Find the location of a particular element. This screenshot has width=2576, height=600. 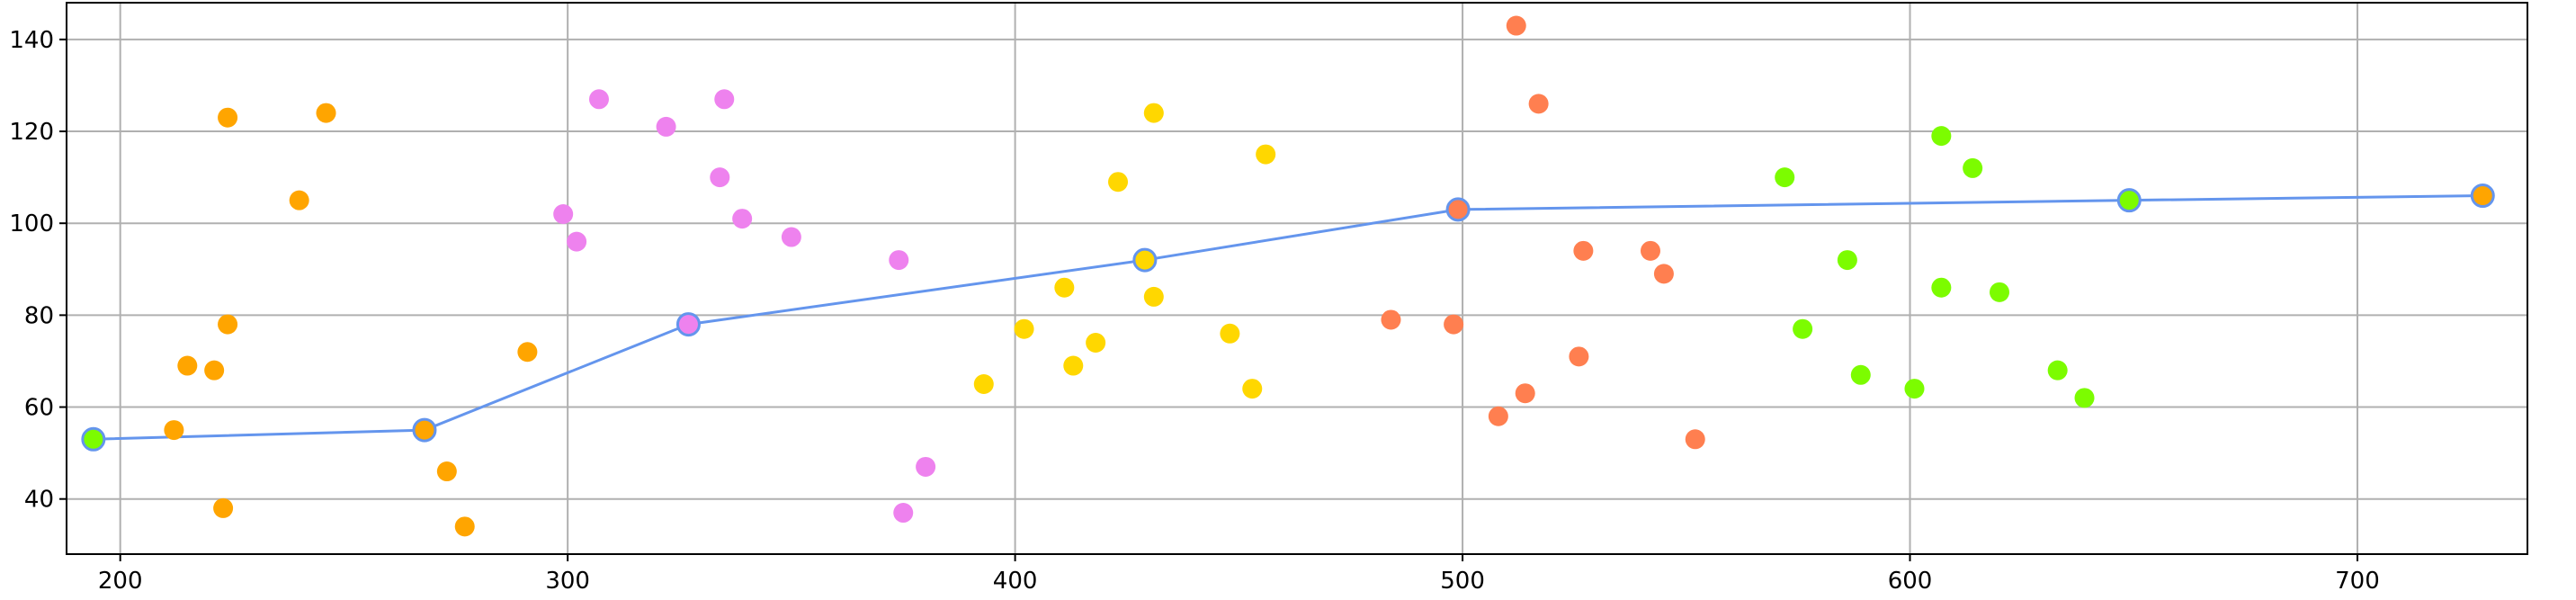

y-tick-label: 60 is located at coordinates (39, 408).